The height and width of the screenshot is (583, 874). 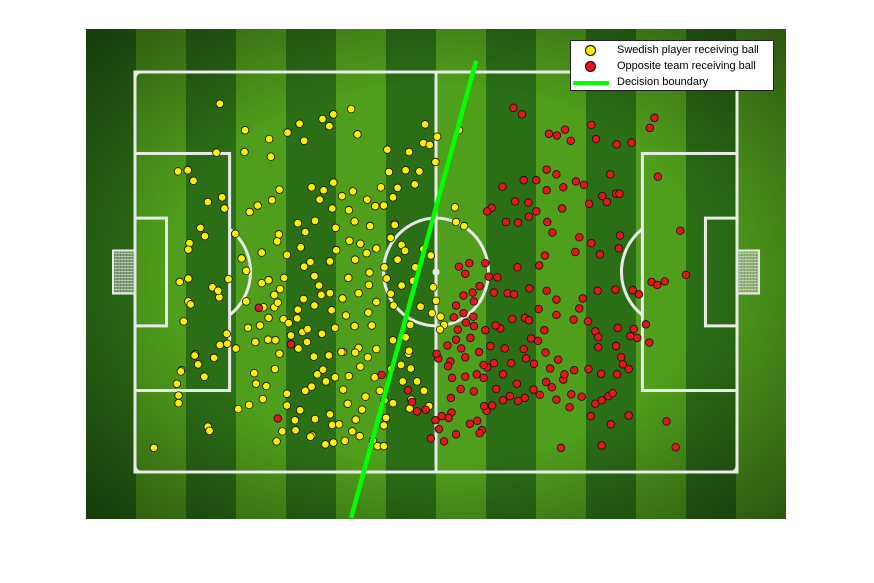 What do you see at coordinates (413, 289) in the screenshot?
I see `boundary-line` at bounding box center [413, 289].